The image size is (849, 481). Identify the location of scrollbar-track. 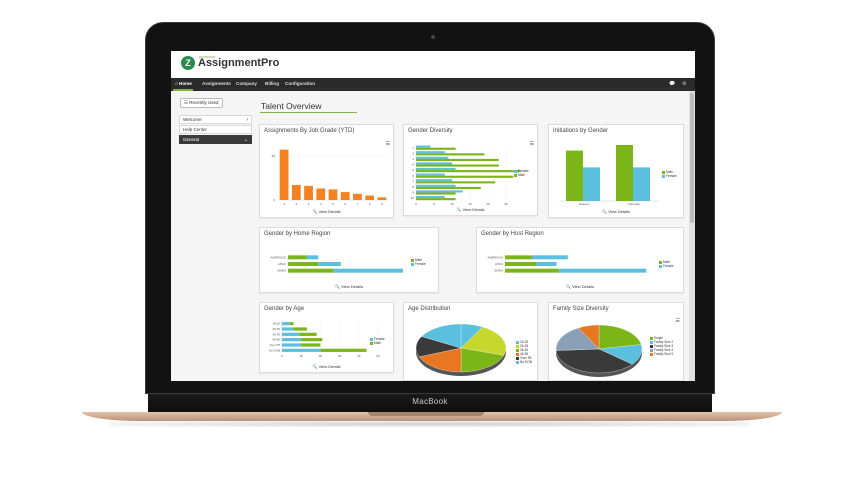
(692, 236).